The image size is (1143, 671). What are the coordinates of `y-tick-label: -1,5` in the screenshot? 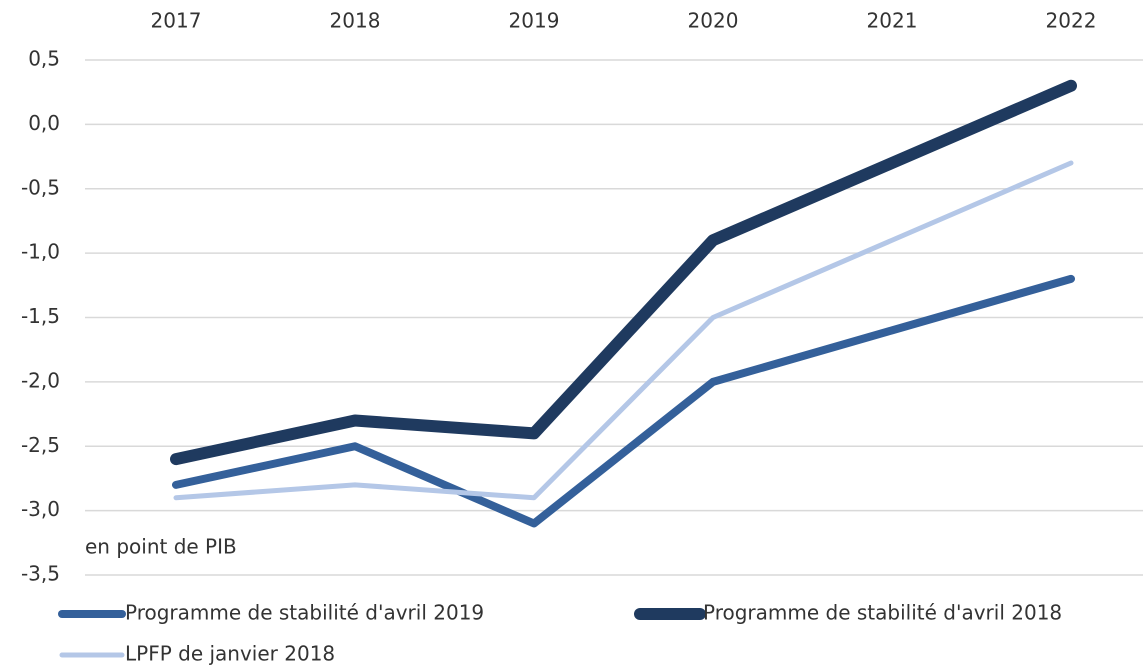 It's located at (40, 316).